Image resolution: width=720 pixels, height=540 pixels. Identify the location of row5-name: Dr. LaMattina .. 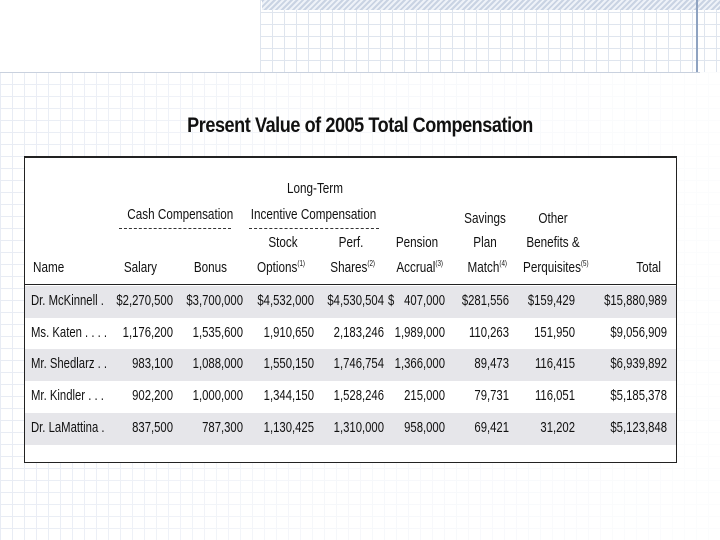
(68, 428).